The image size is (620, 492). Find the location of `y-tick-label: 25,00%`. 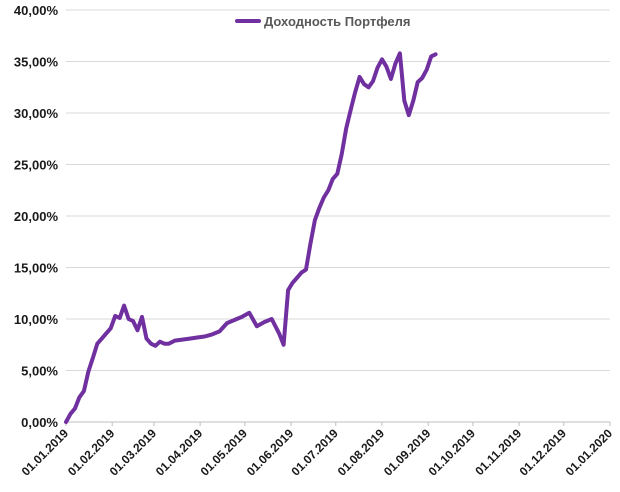

y-tick-label: 25,00% is located at coordinates (36, 165).